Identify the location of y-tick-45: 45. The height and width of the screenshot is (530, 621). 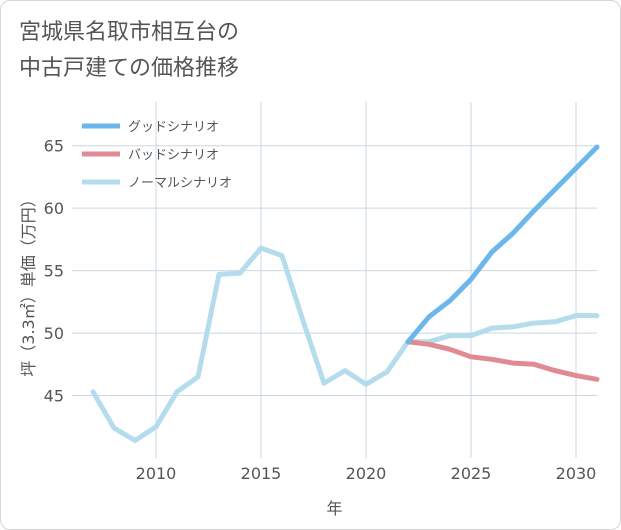
(54, 396).